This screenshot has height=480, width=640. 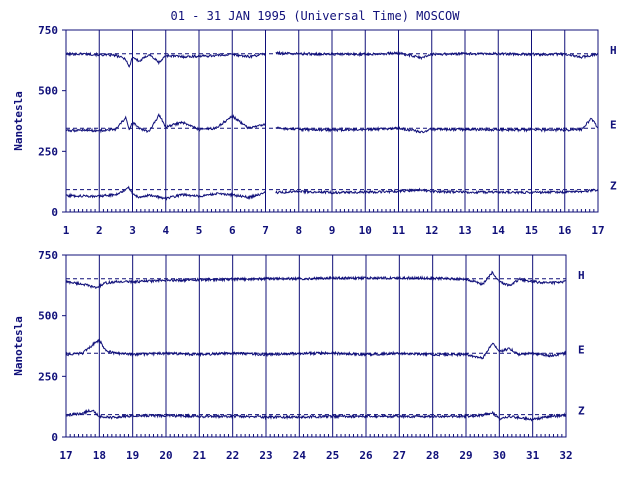 What do you see at coordinates (298, 230) in the screenshot?
I see `x-tick-label: 8` at bounding box center [298, 230].